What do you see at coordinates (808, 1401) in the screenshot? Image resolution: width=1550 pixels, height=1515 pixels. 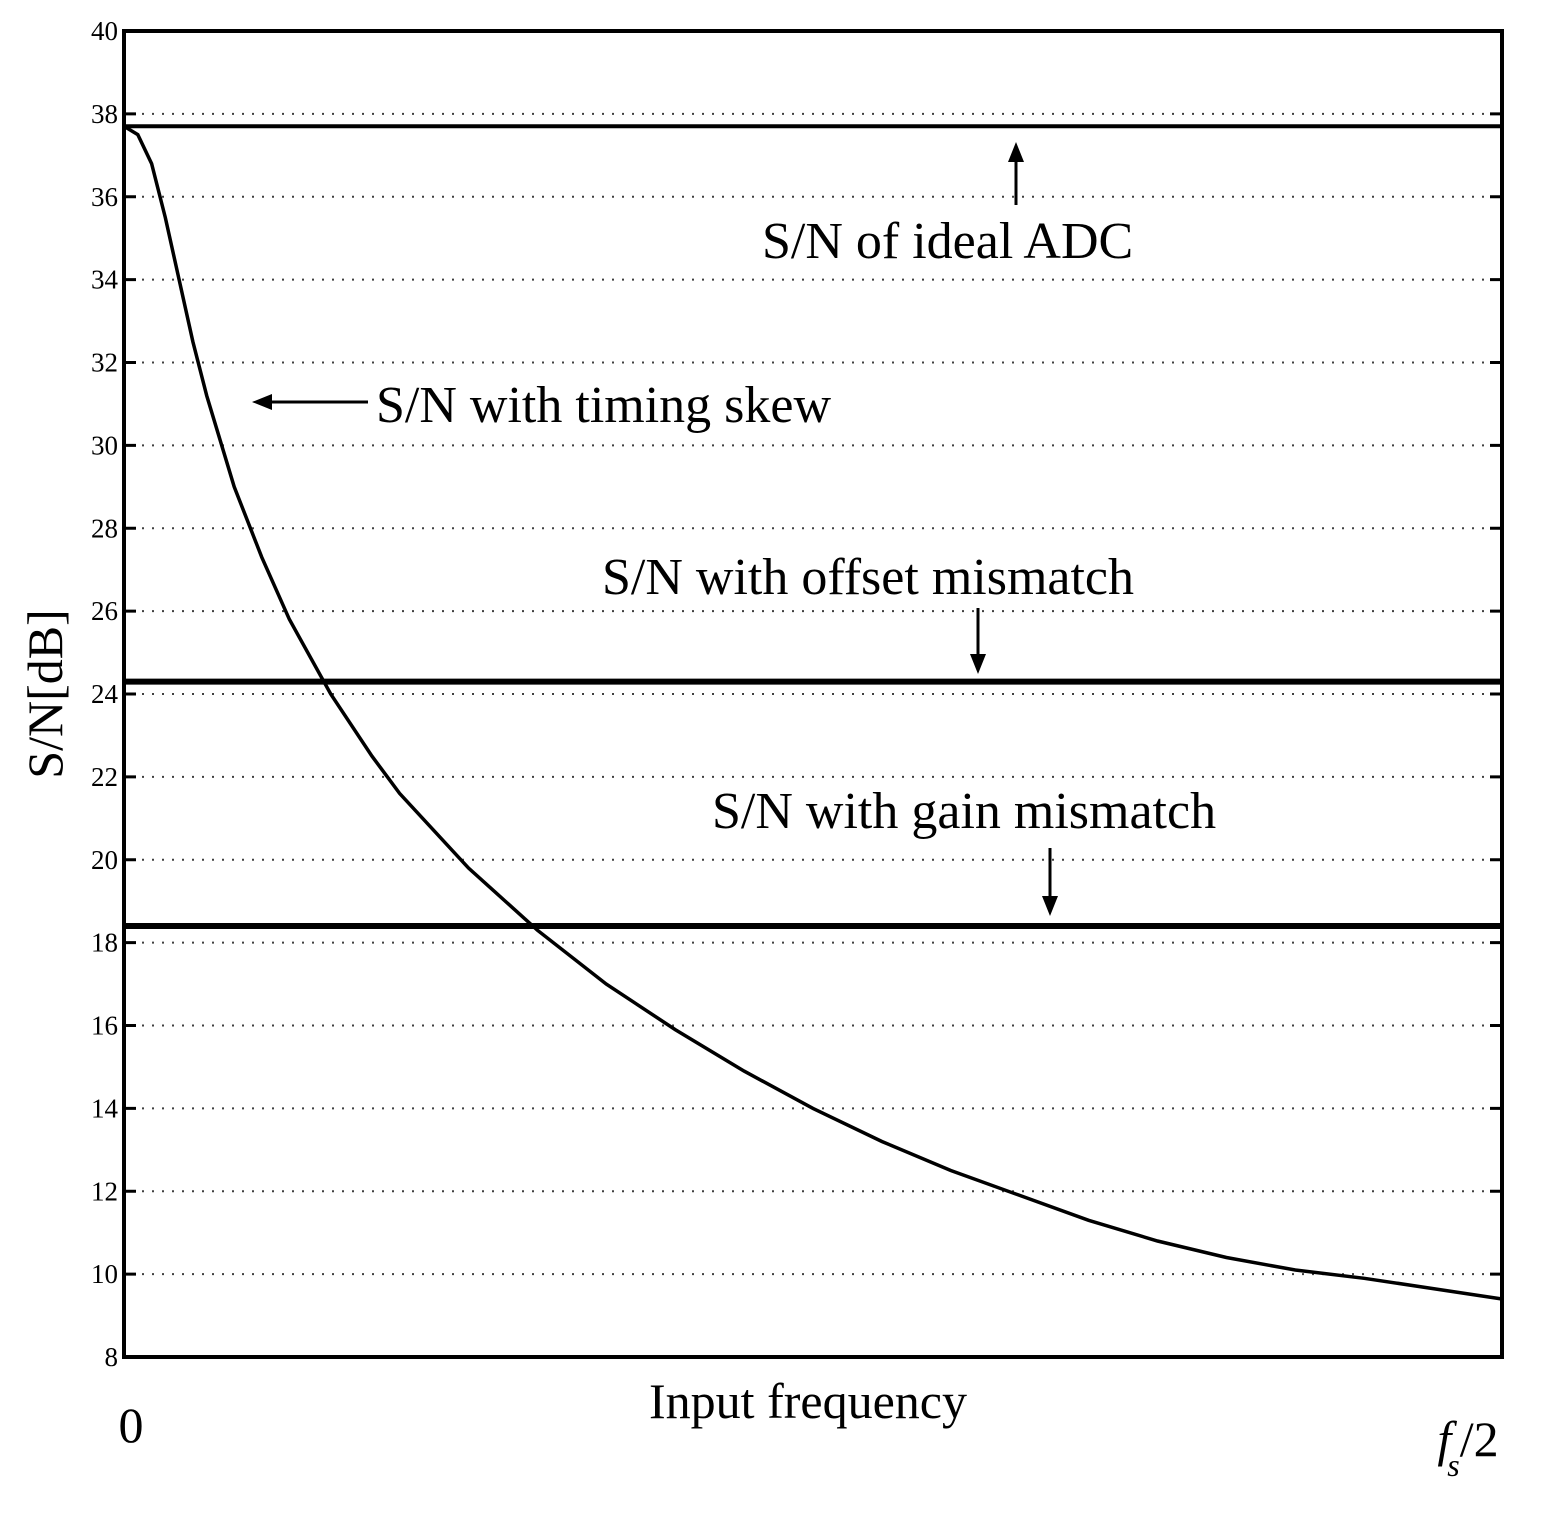 I see `x-axis-label: Input frequency` at bounding box center [808, 1401].